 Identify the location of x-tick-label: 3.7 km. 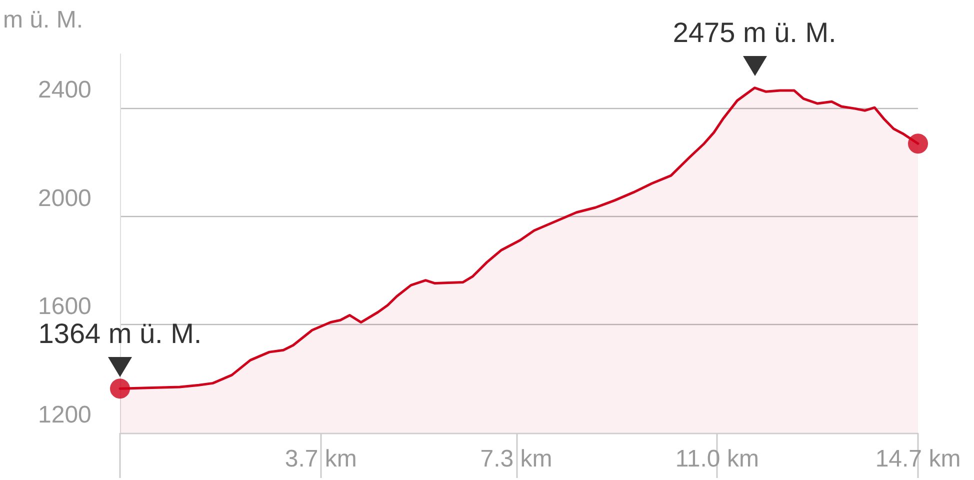
(320, 459).